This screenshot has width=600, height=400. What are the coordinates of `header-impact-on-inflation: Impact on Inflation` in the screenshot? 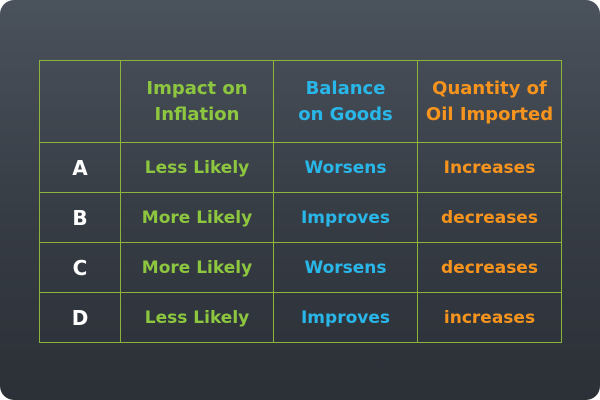 It's located at (197, 101).